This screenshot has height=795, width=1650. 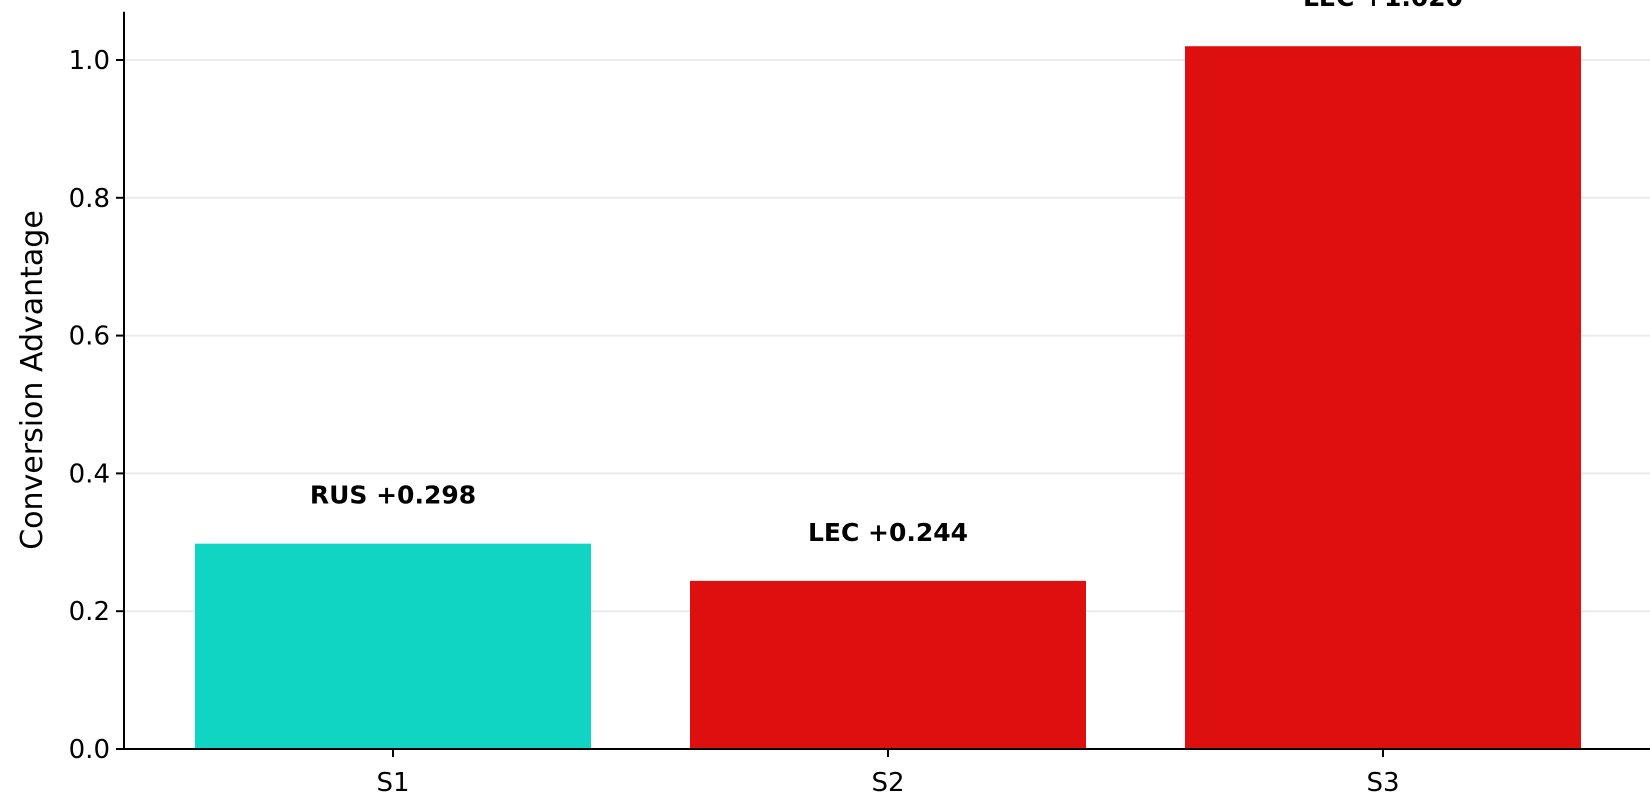 I want to click on bar-s2, so click(x=888, y=664).